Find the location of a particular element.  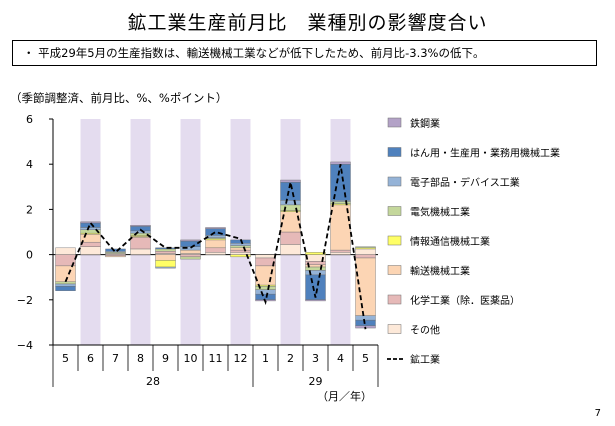

y-tick-label: 0 is located at coordinates (29, 255).